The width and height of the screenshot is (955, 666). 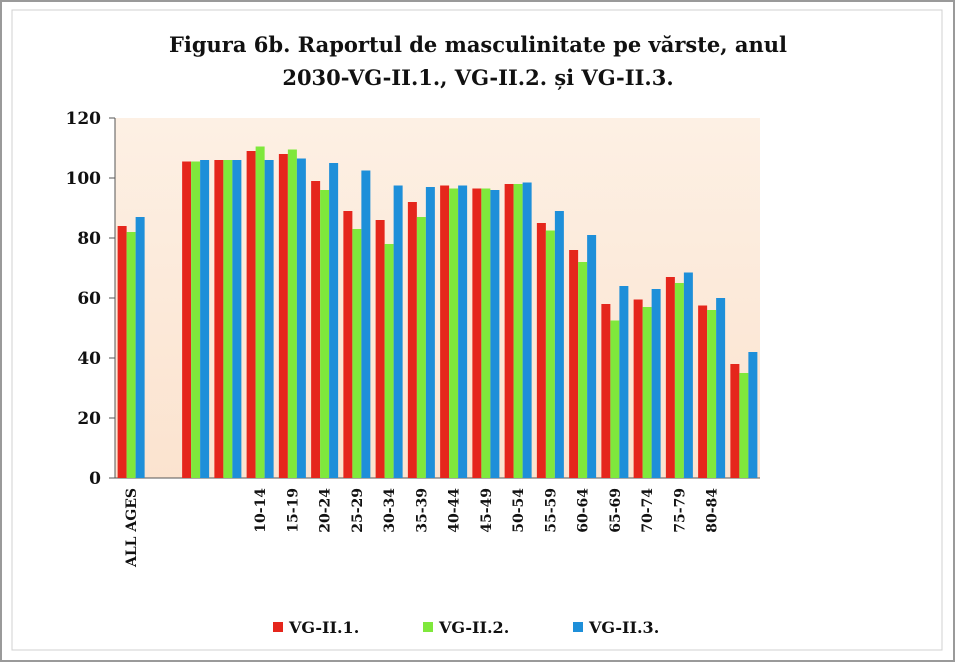 I want to click on x-tick-label: 20-24, so click(x=326, y=510).